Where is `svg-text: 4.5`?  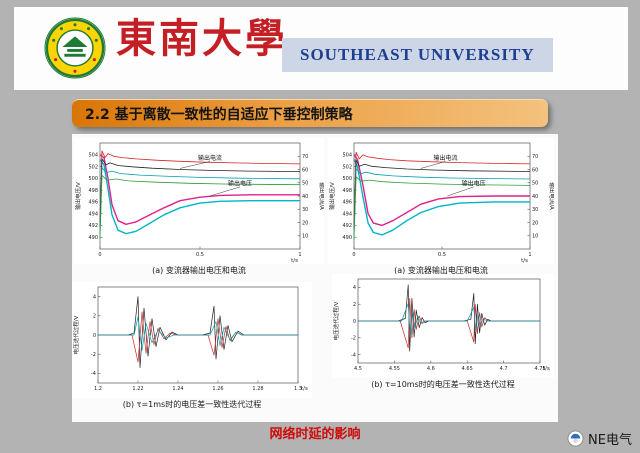 svg-text: 4.5 is located at coordinates (358, 369).